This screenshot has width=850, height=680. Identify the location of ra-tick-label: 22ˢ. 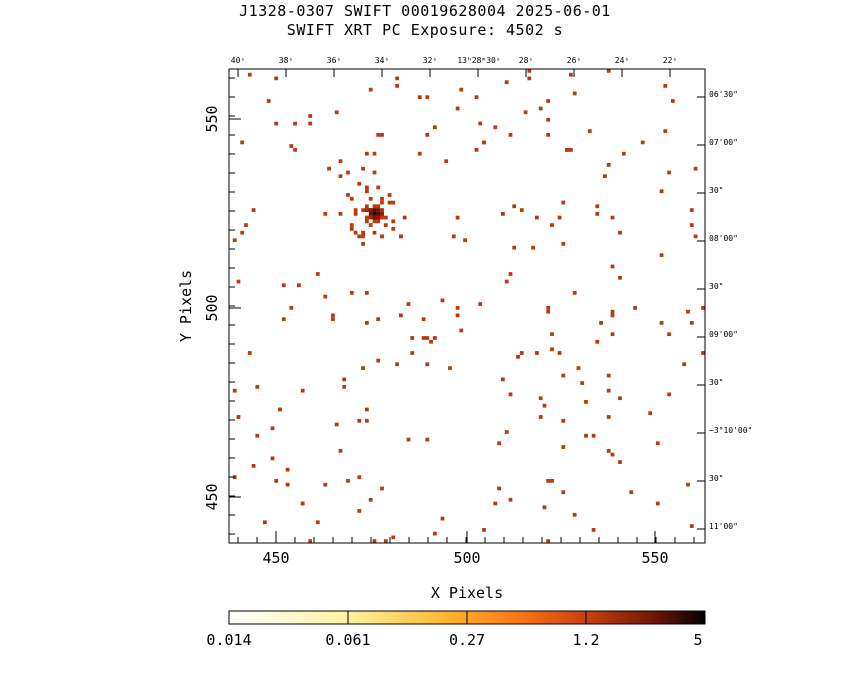
(670, 60).